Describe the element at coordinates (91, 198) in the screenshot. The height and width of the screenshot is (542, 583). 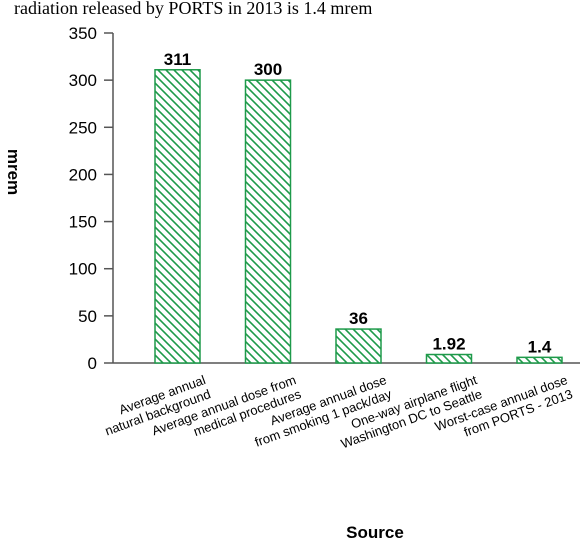
I see `y-axis: 0 50 100 150 200 250 300 350` at that location.